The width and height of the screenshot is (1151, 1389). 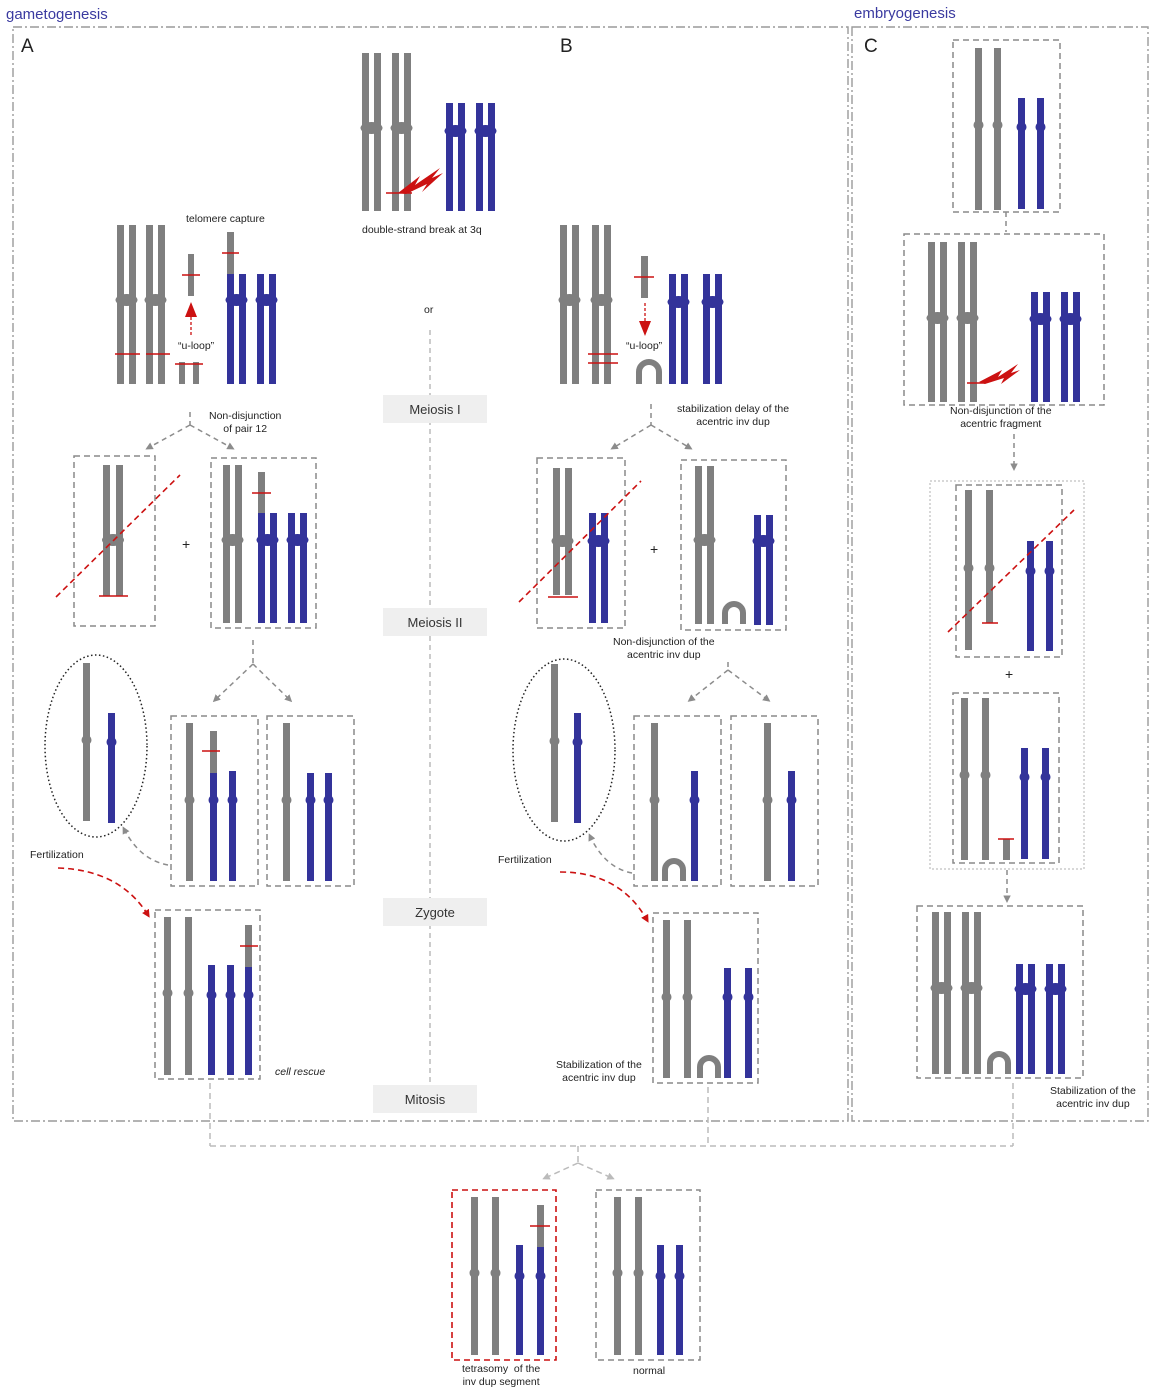 What do you see at coordinates (705, 998) in the screenshot?
I see `b-zygote-box` at bounding box center [705, 998].